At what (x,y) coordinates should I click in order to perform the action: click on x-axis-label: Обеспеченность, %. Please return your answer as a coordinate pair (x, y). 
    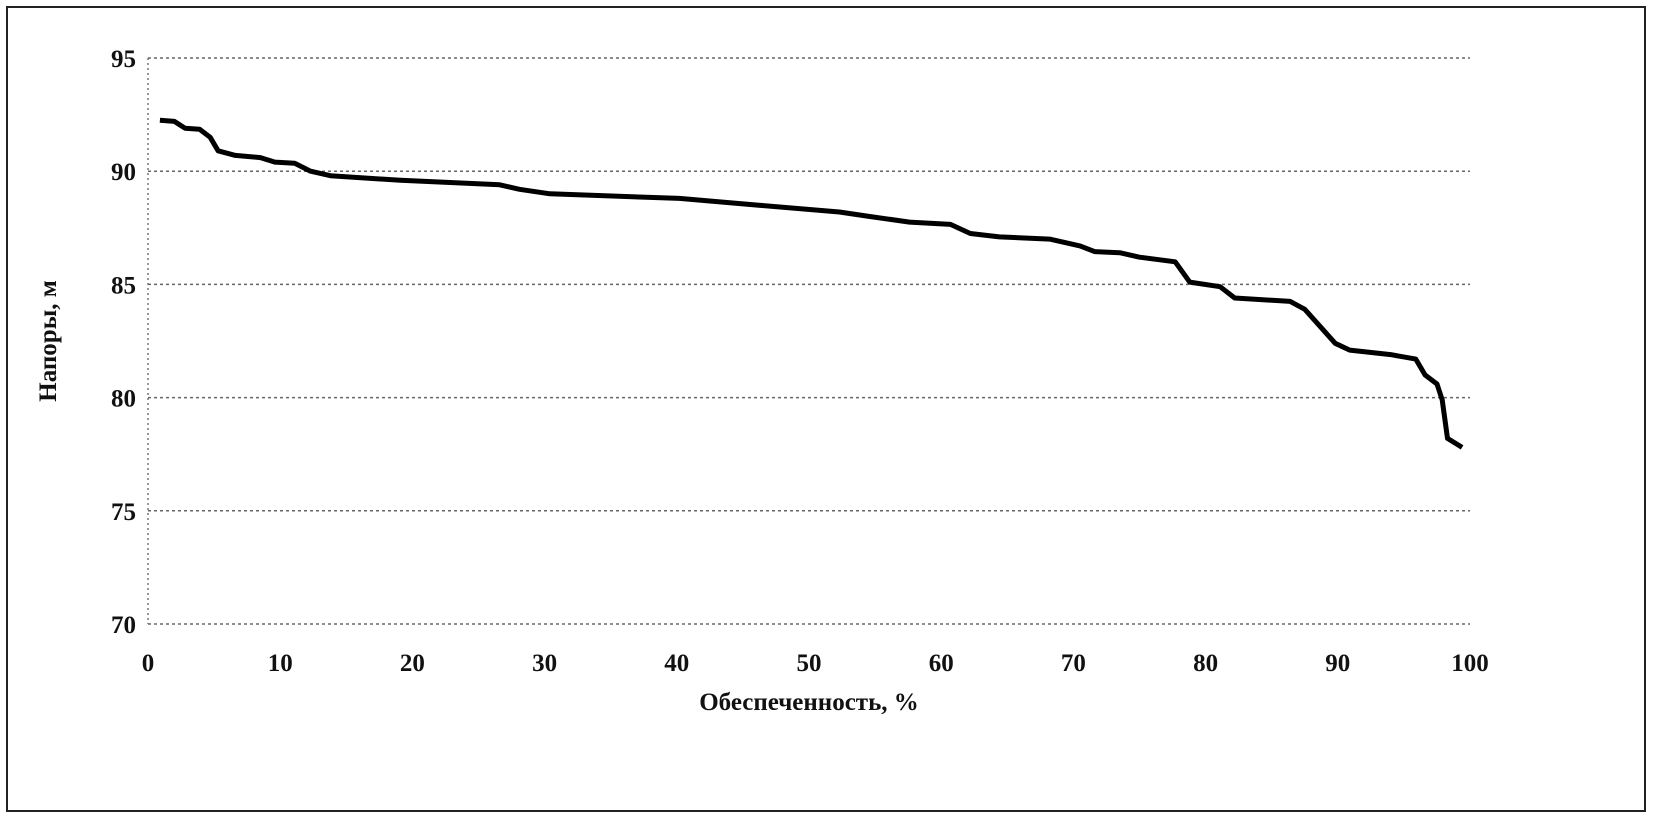
    Looking at the image, I should click on (809, 702).